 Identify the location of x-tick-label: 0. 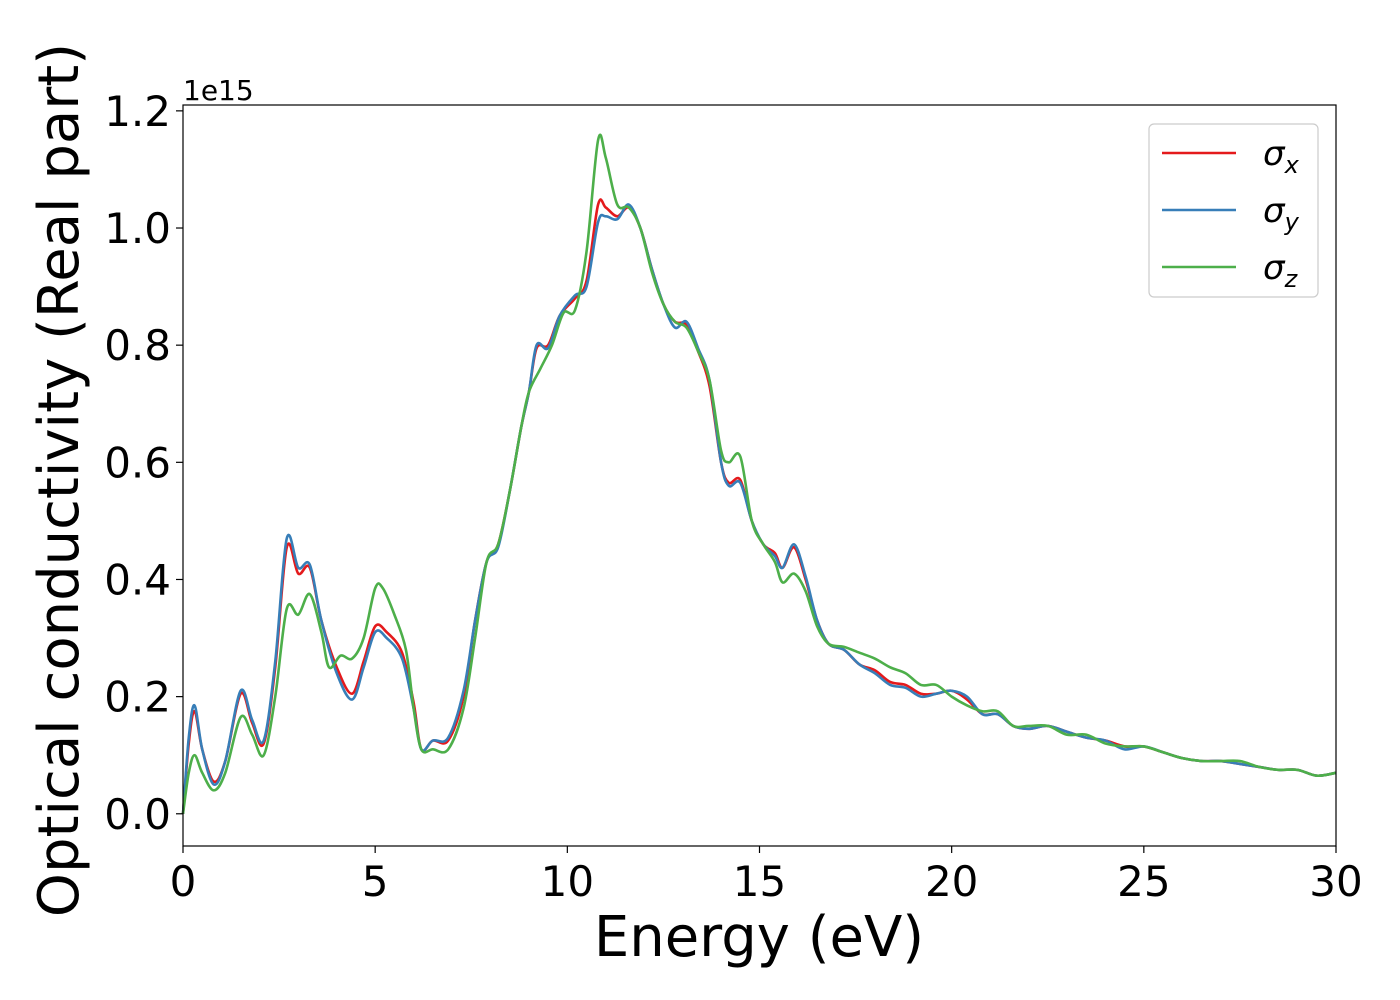
(183, 881).